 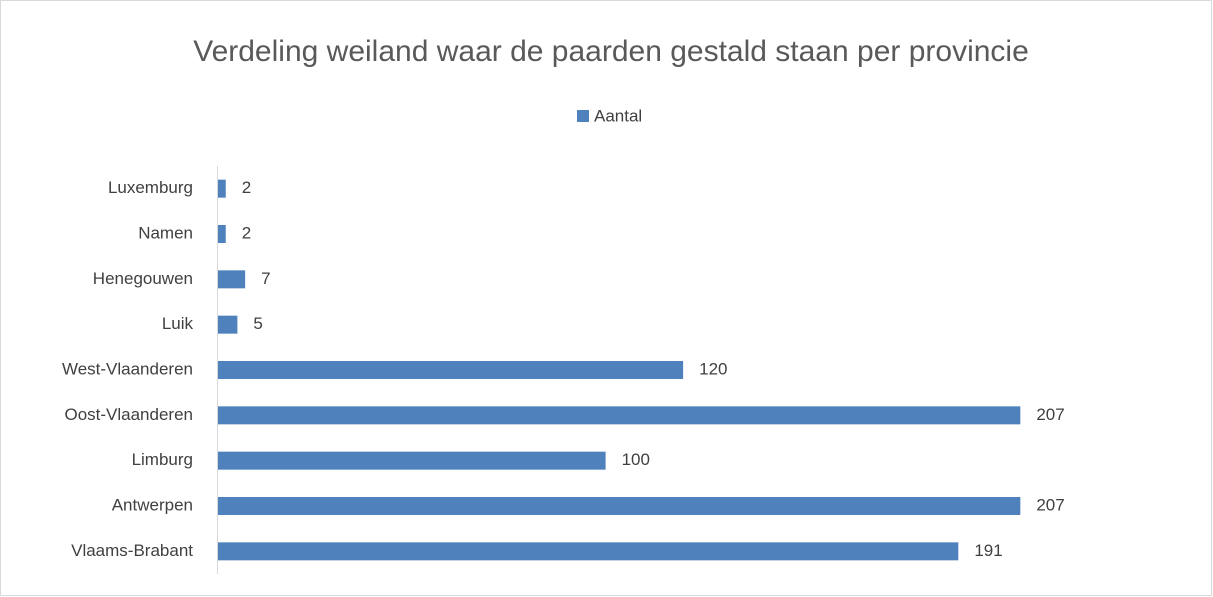 What do you see at coordinates (988, 550) in the screenshot?
I see `data-label: 191` at bounding box center [988, 550].